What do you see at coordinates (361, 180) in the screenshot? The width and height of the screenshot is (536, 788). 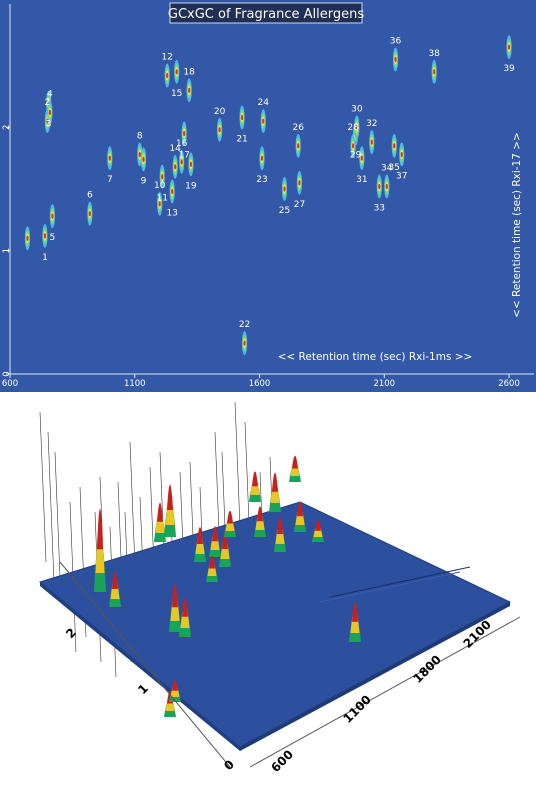 I see `peak-label: 31` at bounding box center [361, 180].